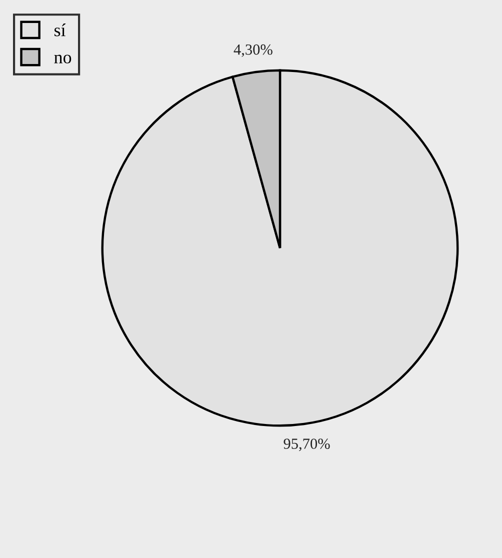  I want to click on data-label: 95,70%, so click(307, 445).